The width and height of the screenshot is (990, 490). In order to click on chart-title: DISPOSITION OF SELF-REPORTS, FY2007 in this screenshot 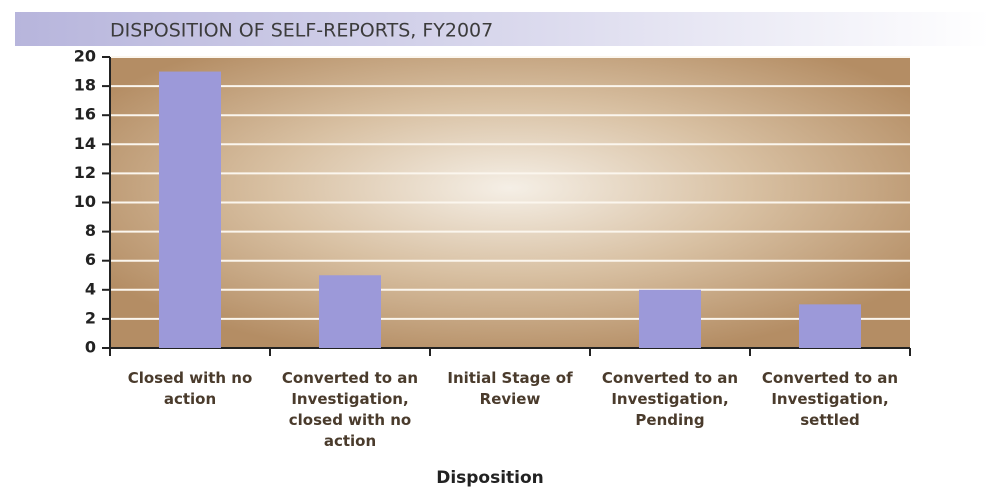, I will do `click(301, 31)`.